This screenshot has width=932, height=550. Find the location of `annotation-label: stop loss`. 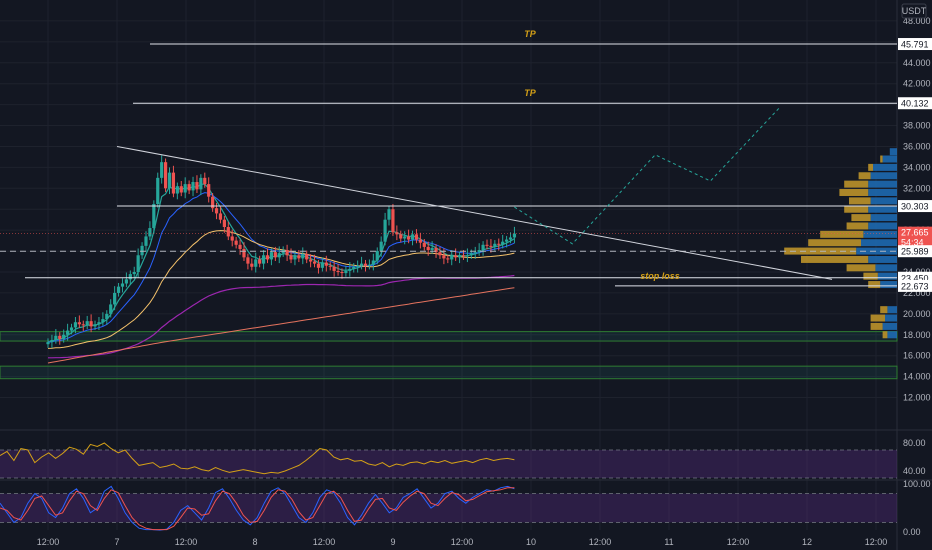

annotation-label: stop loss is located at coordinates (660, 276).